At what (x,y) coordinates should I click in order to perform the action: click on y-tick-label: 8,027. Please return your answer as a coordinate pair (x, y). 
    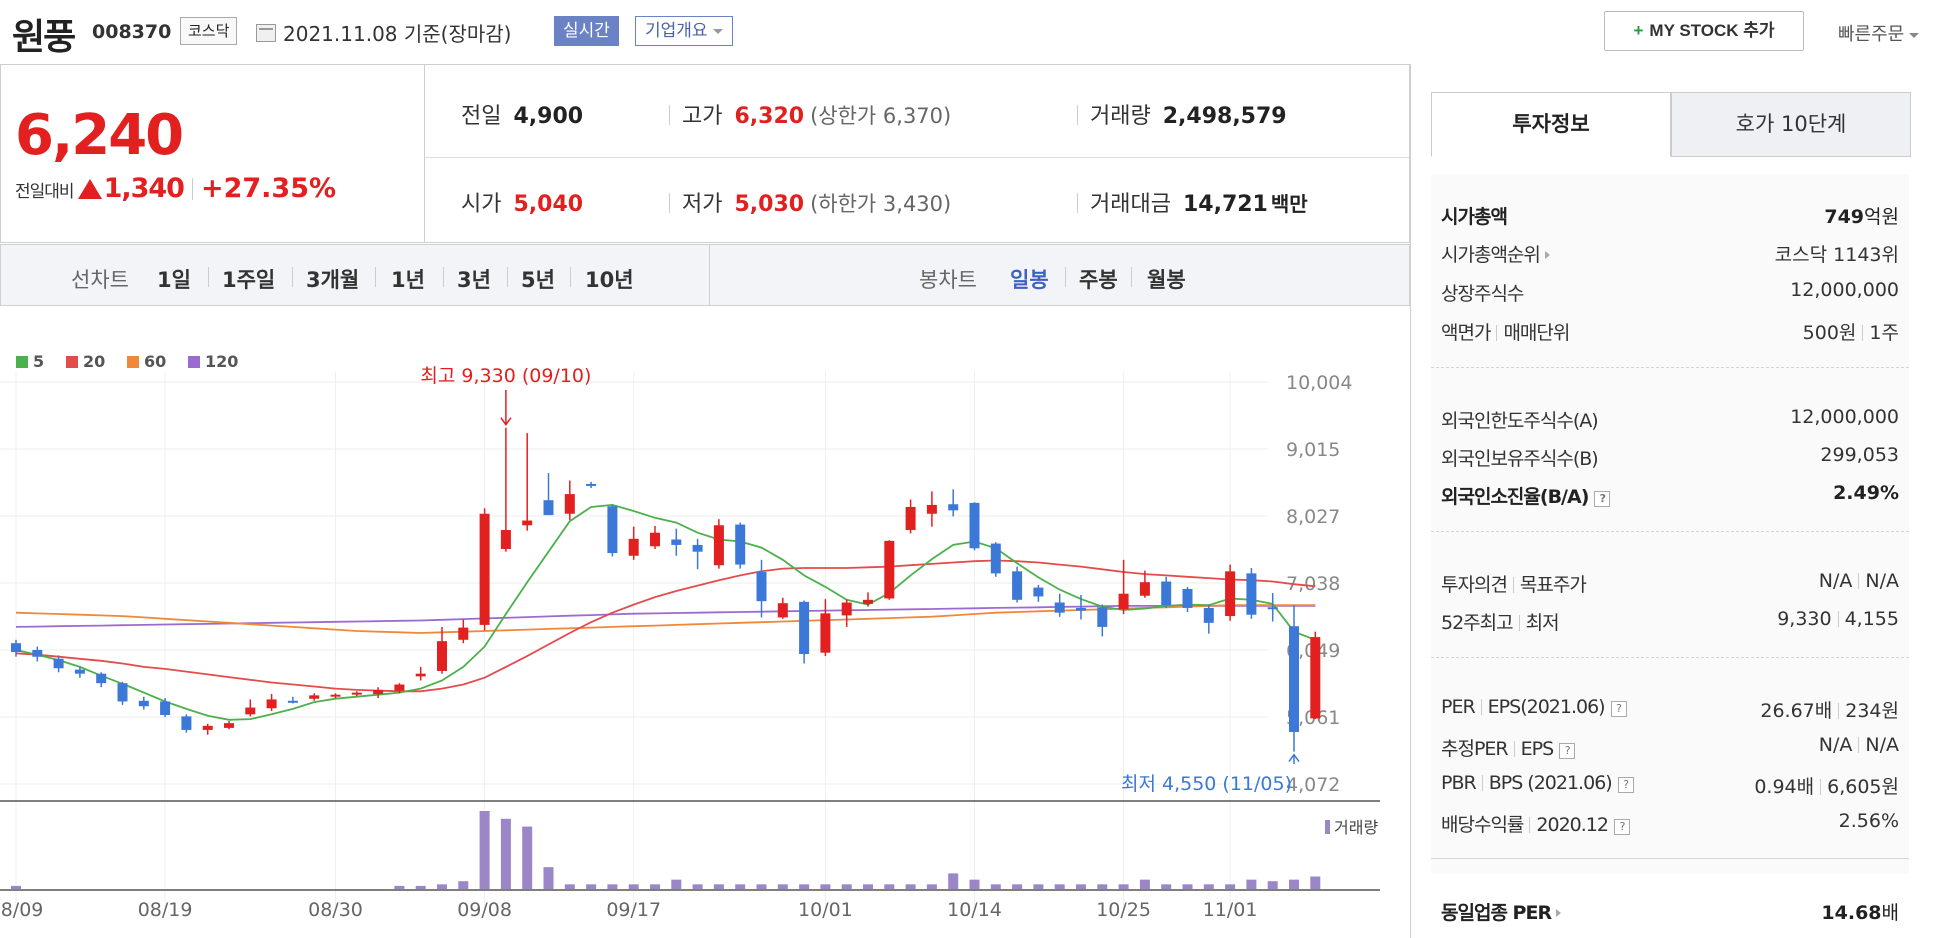
    Looking at the image, I should click on (1313, 517).